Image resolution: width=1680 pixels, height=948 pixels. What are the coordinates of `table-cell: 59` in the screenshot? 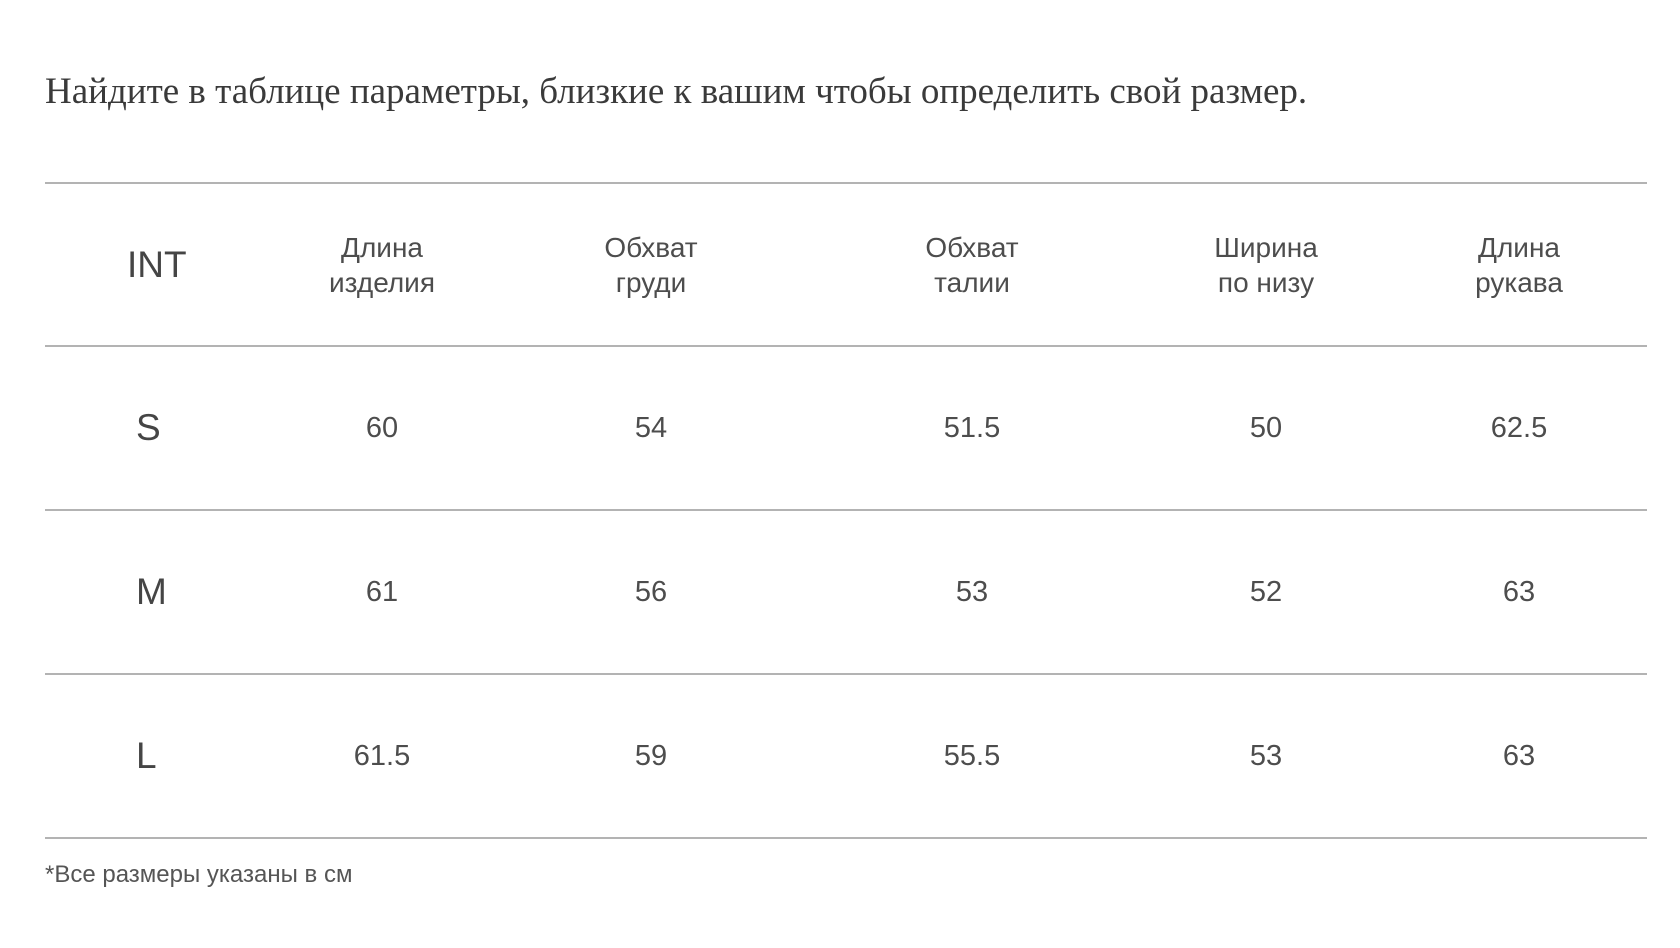 It's located at (651, 755).